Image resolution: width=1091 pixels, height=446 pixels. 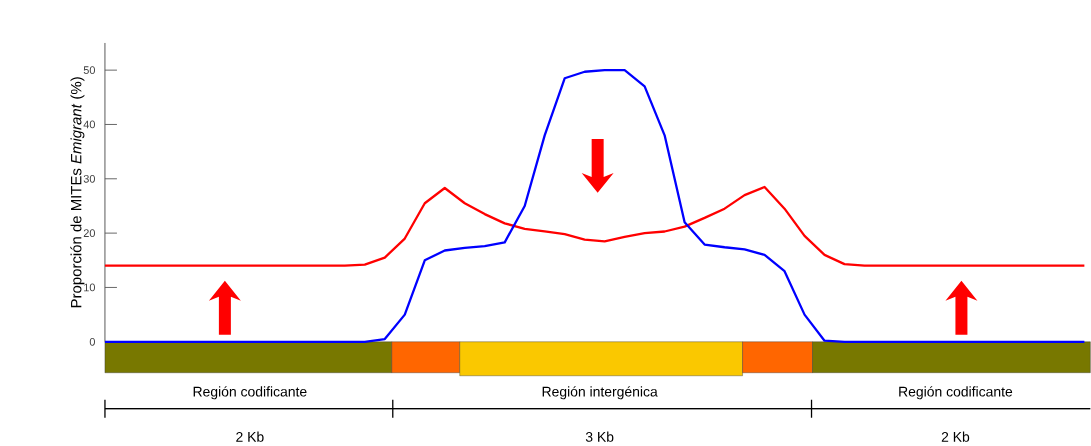 What do you see at coordinates (89, 287) in the screenshot?
I see `y-tick-label: 10` at bounding box center [89, 287].